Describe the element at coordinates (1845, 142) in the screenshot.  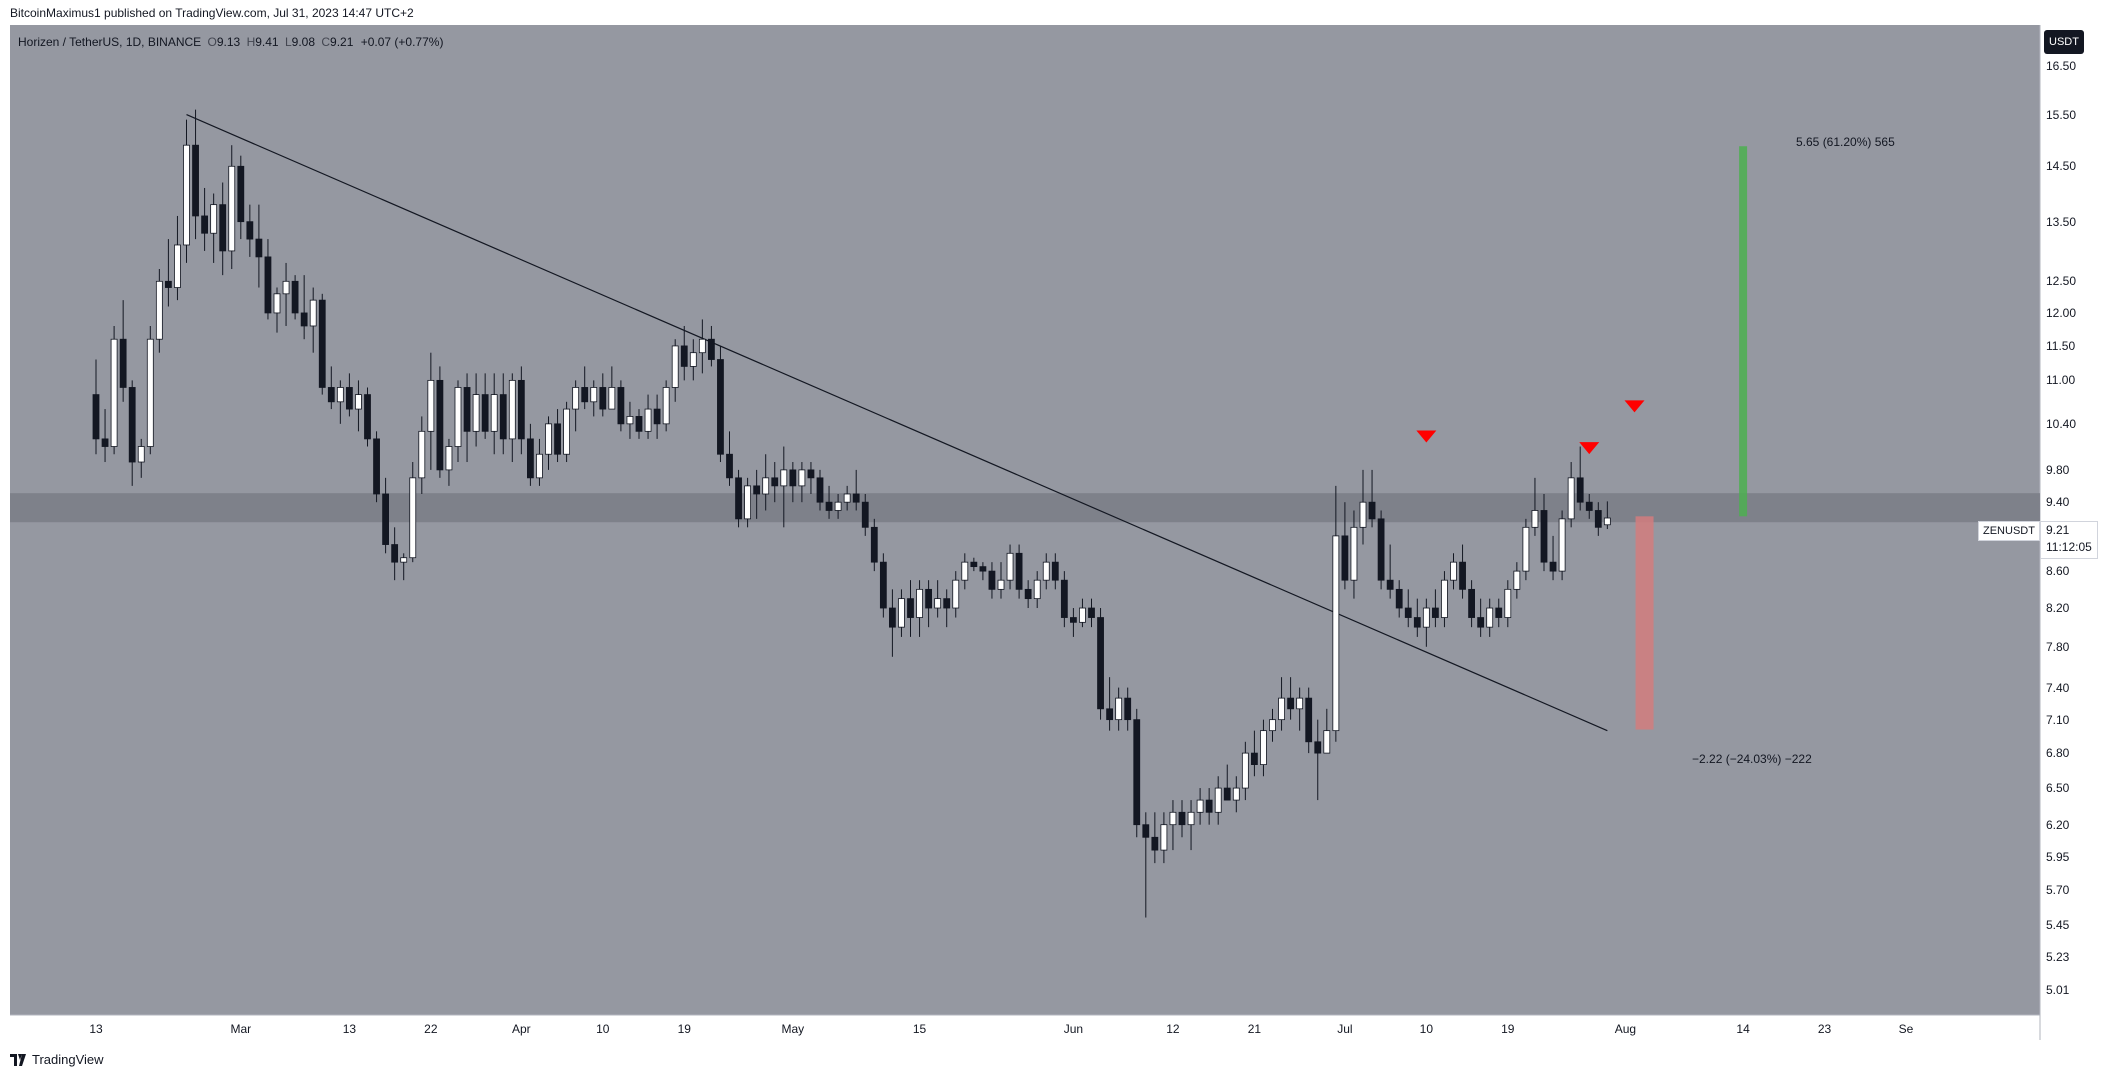
I see `measure-up-label: 5.65 (61.20%) 565` at that location.